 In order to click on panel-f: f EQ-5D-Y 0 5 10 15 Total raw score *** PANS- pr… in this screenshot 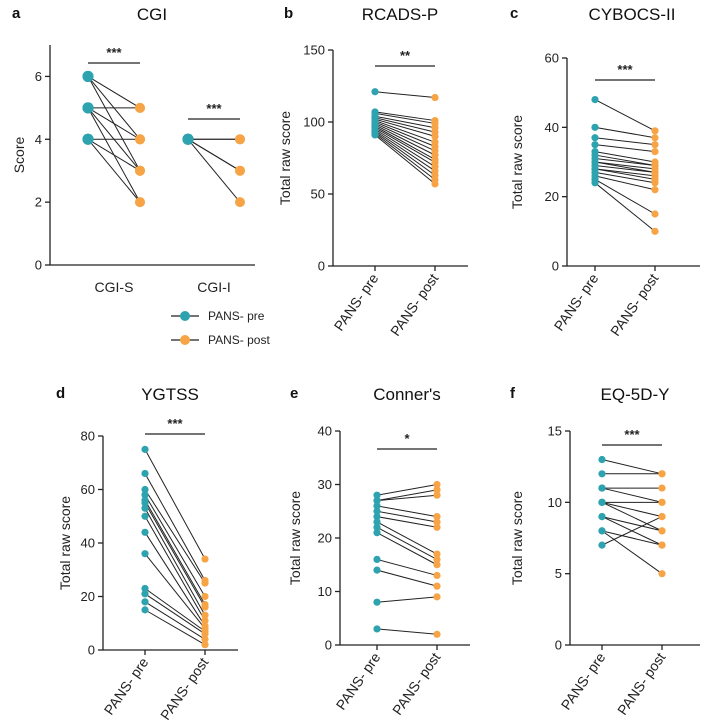, I will do `click(604, 551)`.